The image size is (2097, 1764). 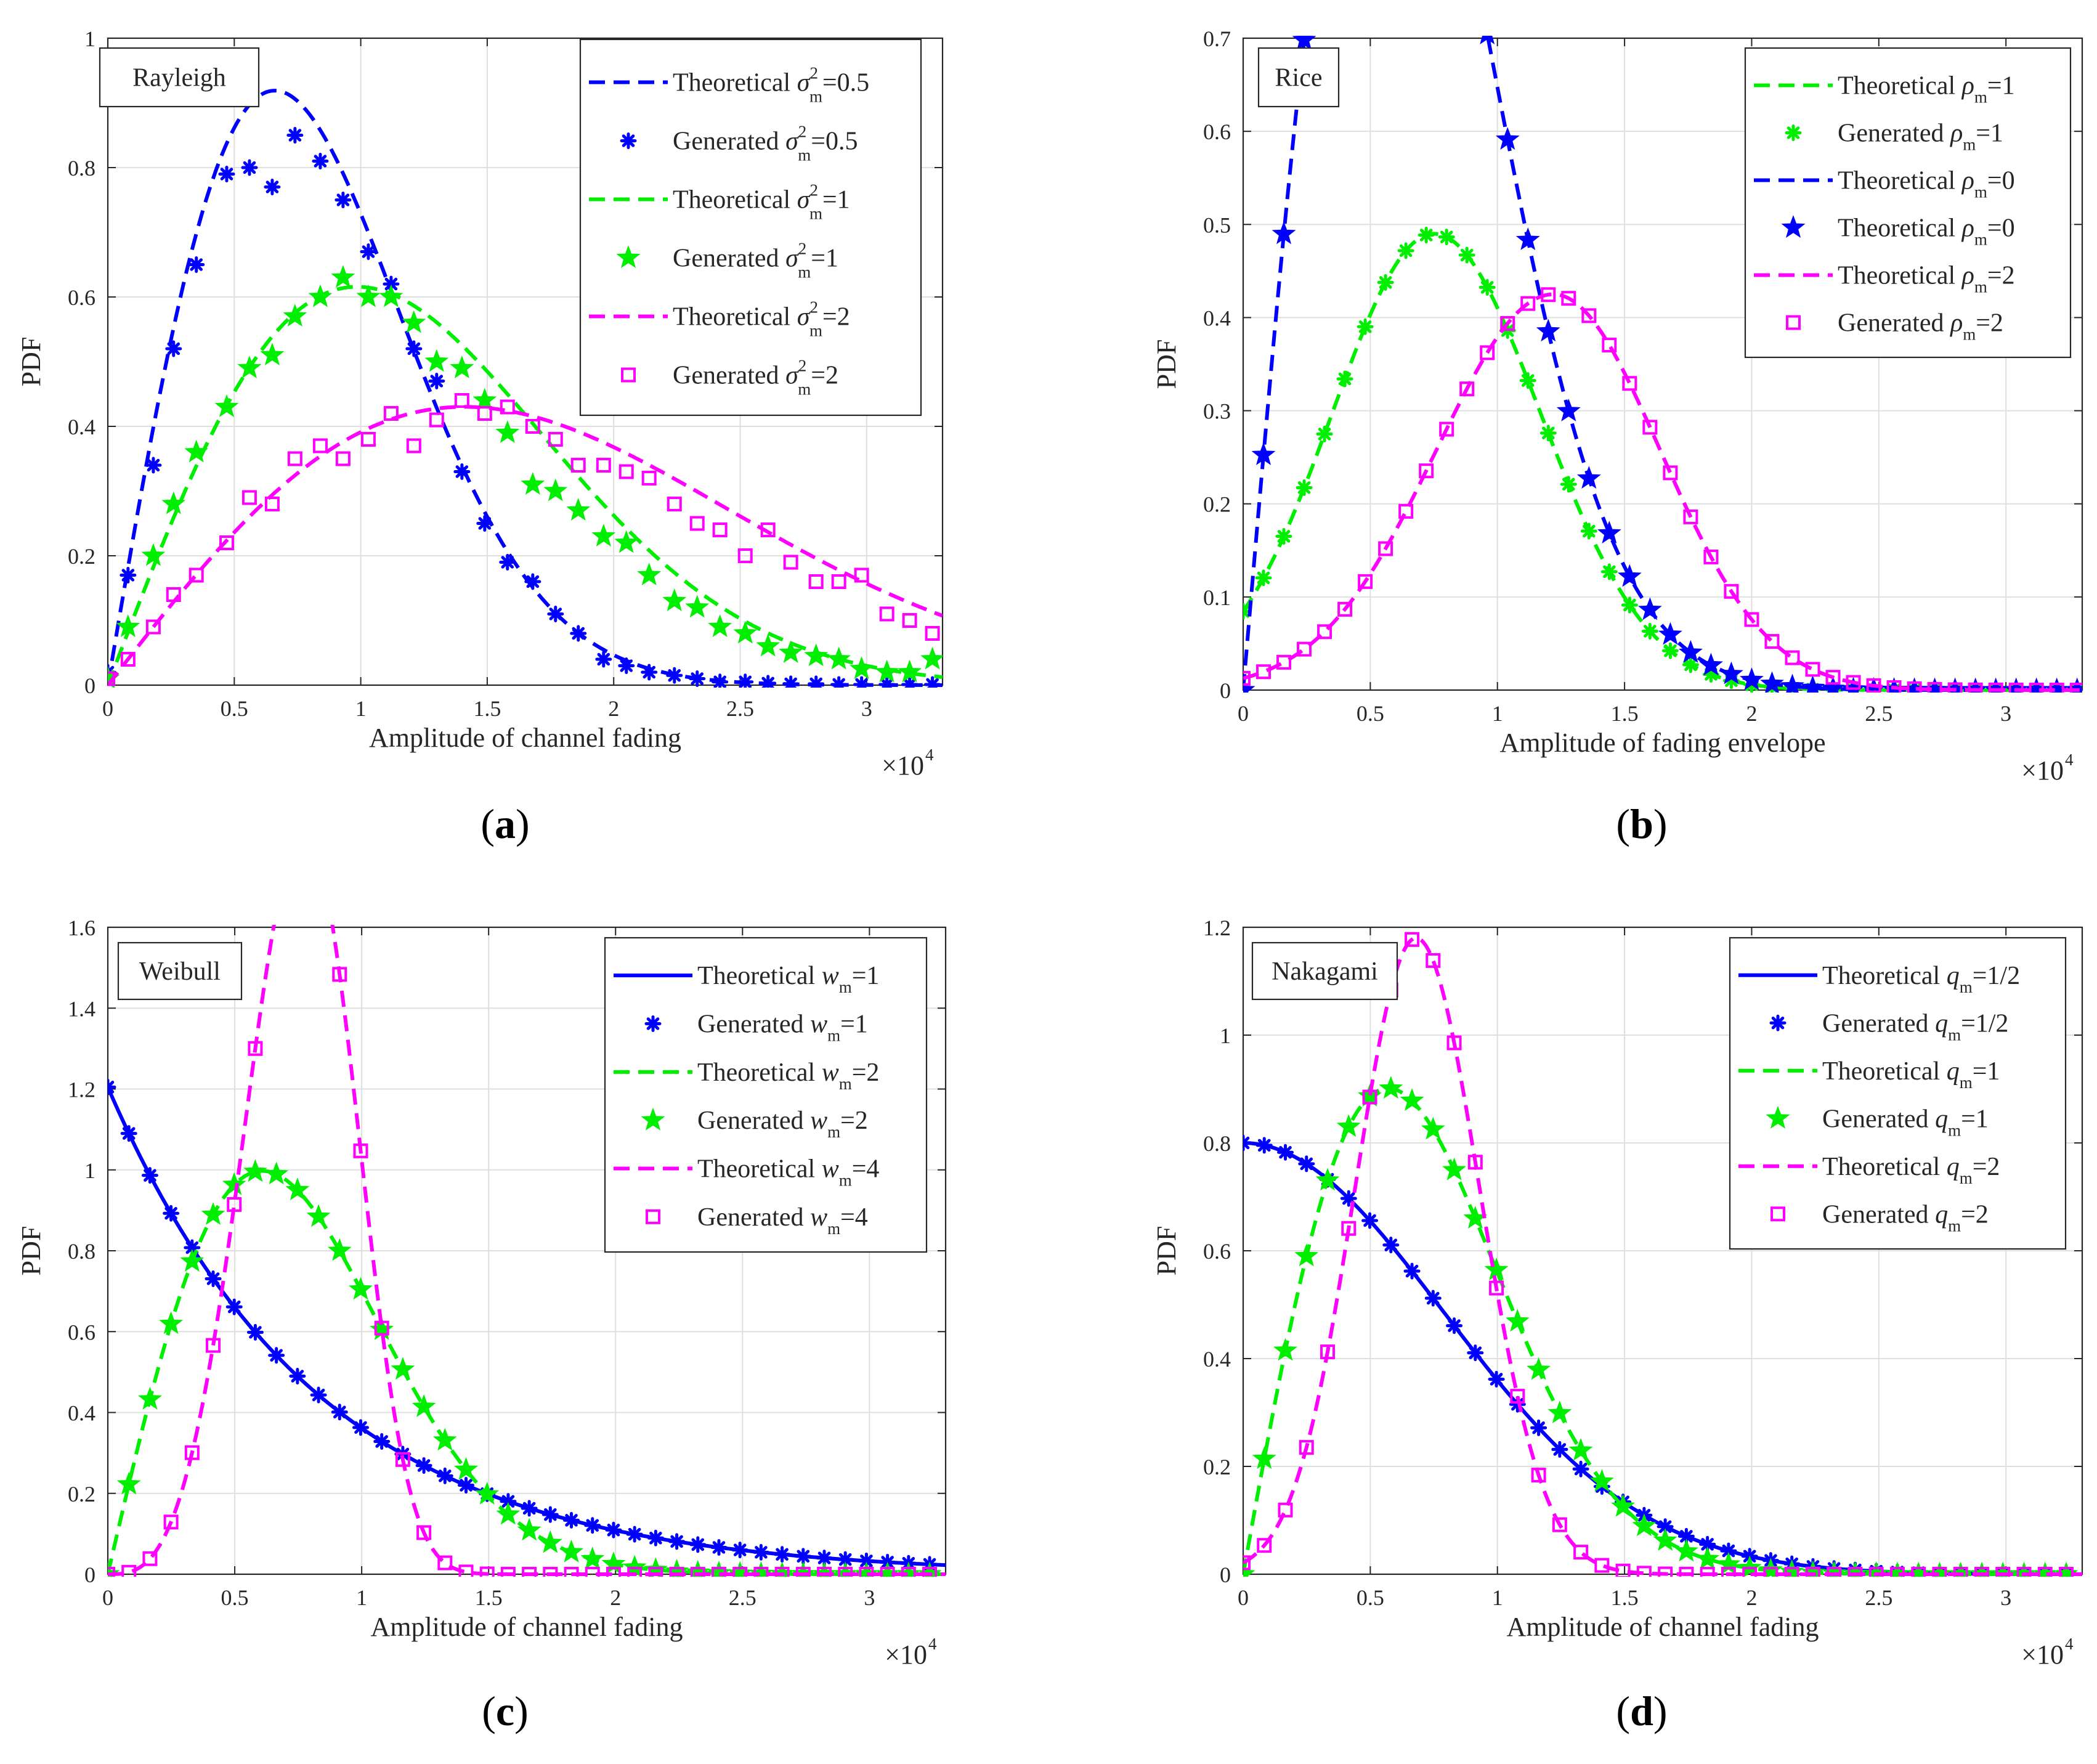 What do you see at coordinates (813, 190) in the screenshot?
I see `legend-sup: 2` at bounding box center [813, 190].